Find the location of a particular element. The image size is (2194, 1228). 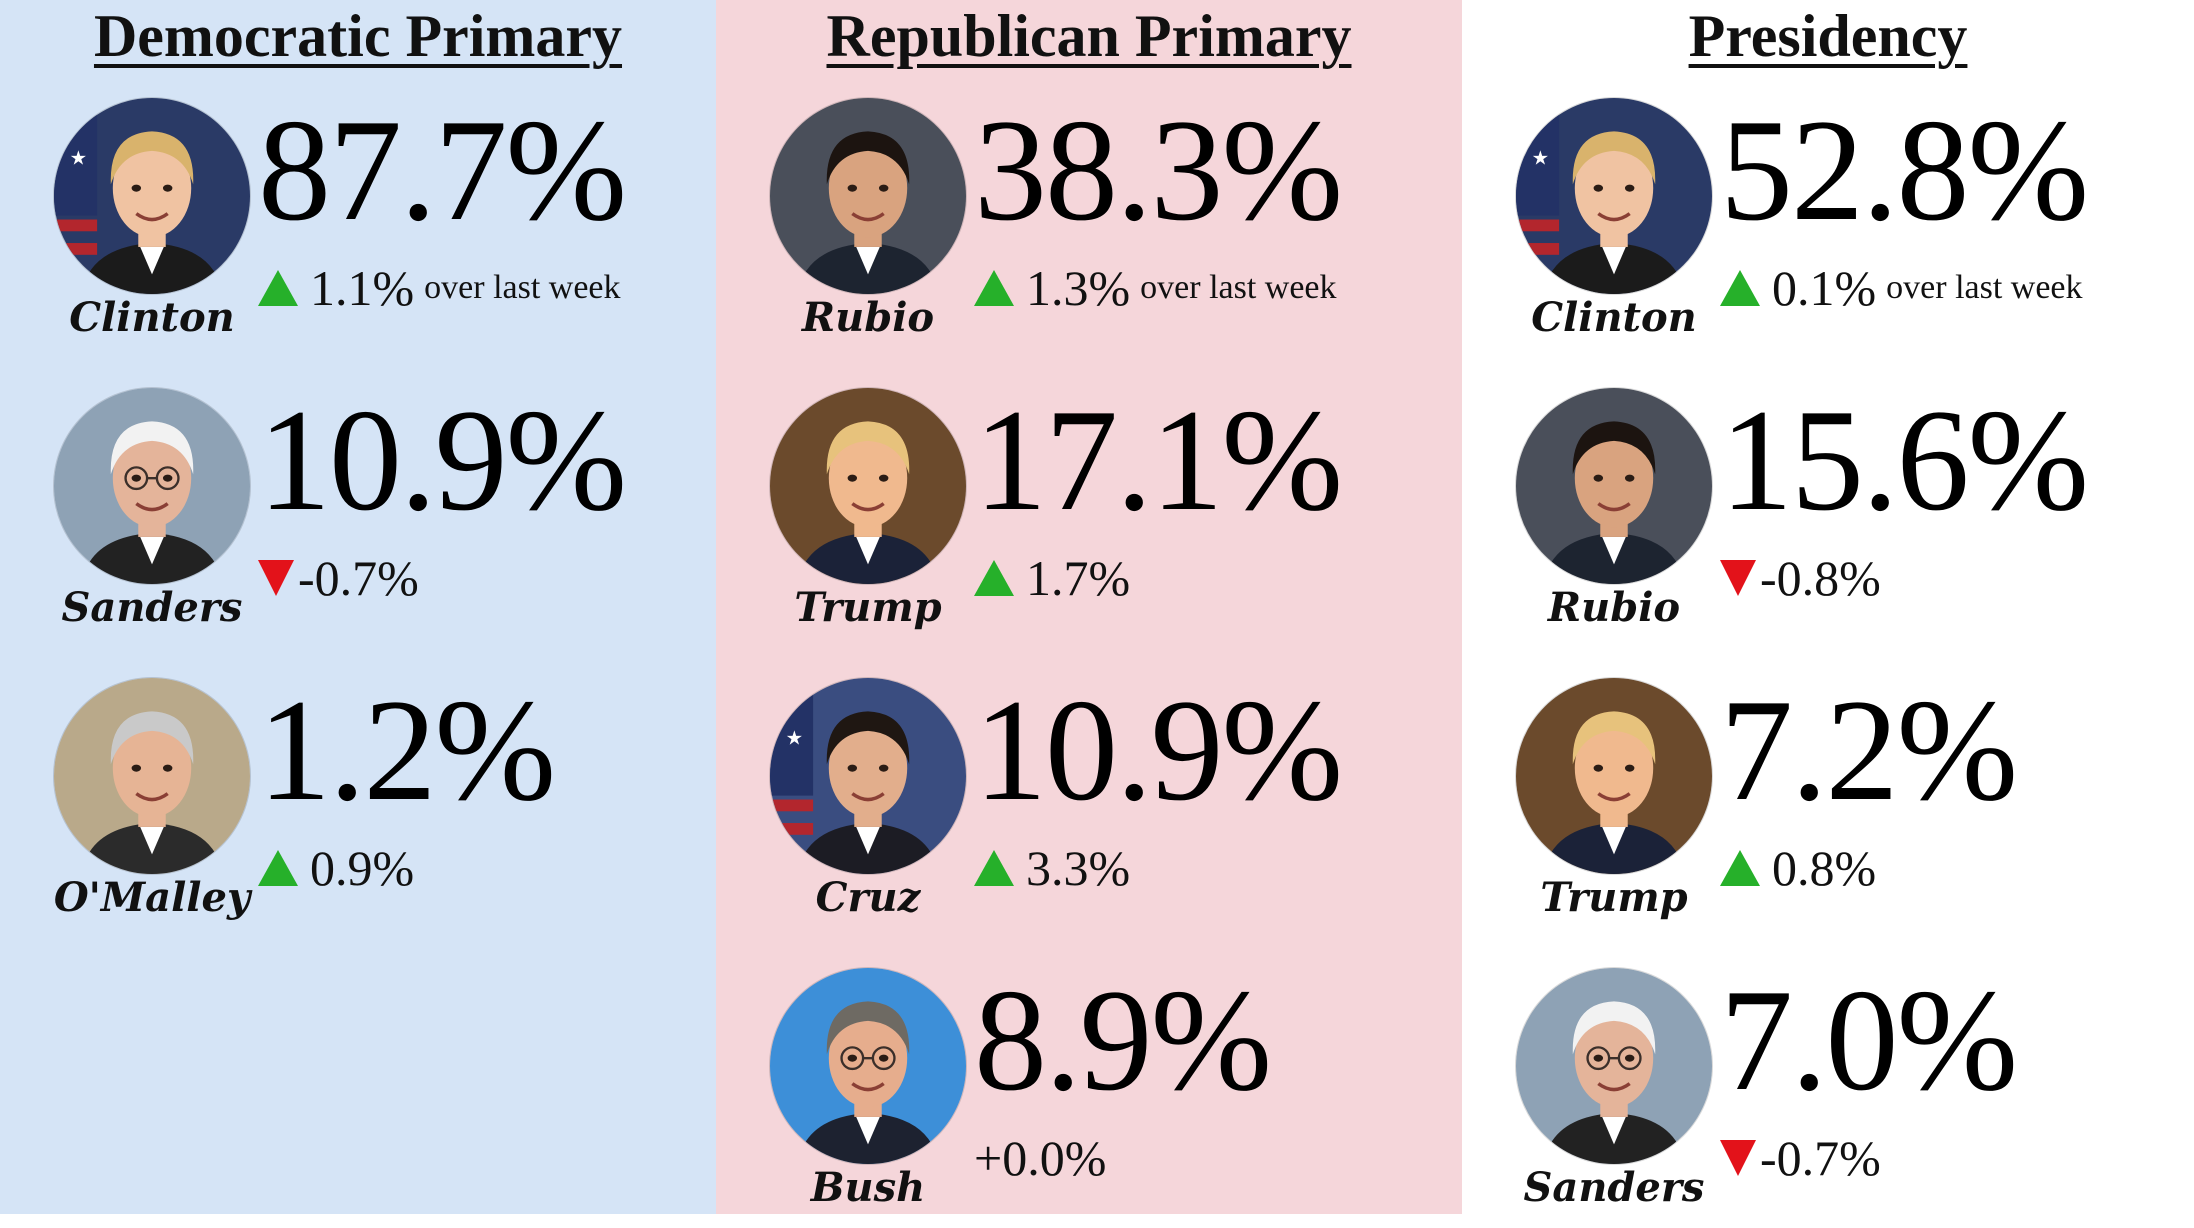

candidate-entry-bush: Bush 8.9% +0.0% is located at coordinates (1066, 1094).